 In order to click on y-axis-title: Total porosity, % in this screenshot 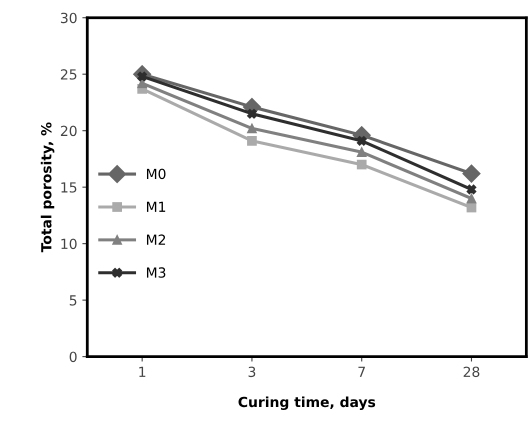, I will do `click(47, 187)`.